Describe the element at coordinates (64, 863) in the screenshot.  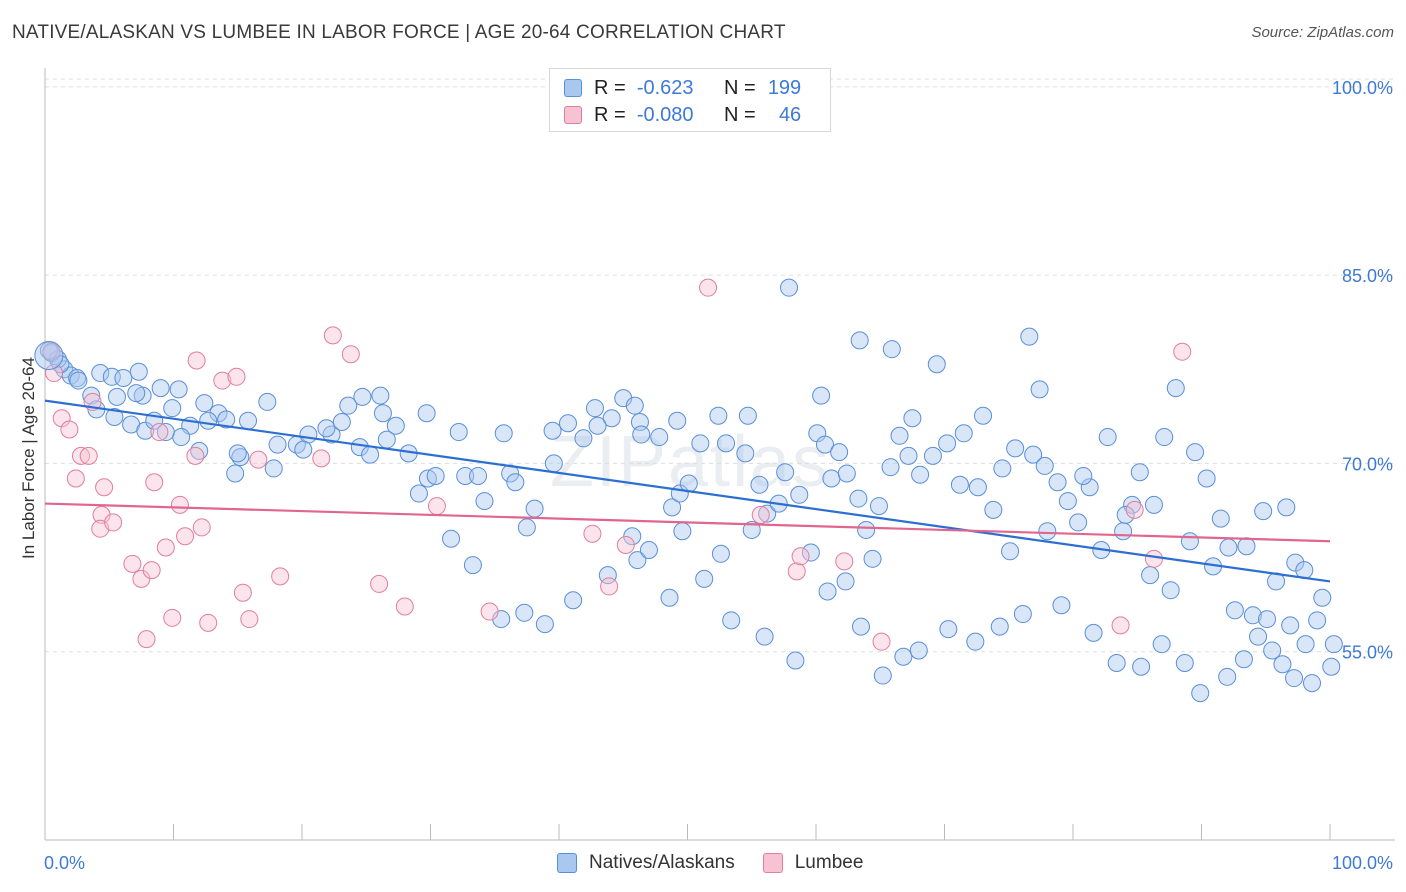
I see `x-tick-label: 0.0%` at that location.